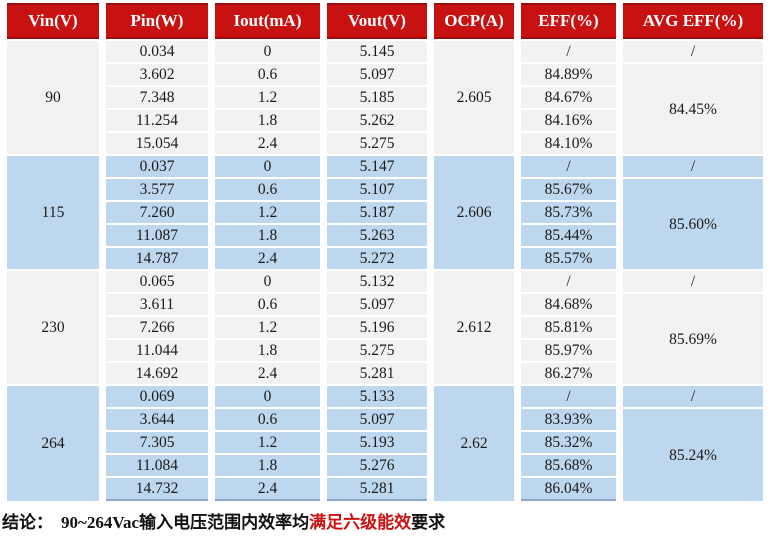 The height and width of the screenshot is (537, 775). I want to click on table-row: 11.254 1.8 5.262 84.16%, so click(385, 120).